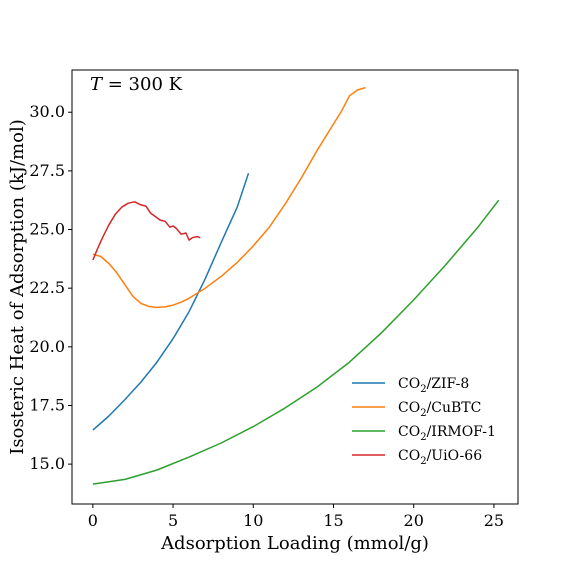  What do you see at coordinates (173, 520) in the screenshot?
I see `x-tick-label: 5` at bounding box center [173, 520].